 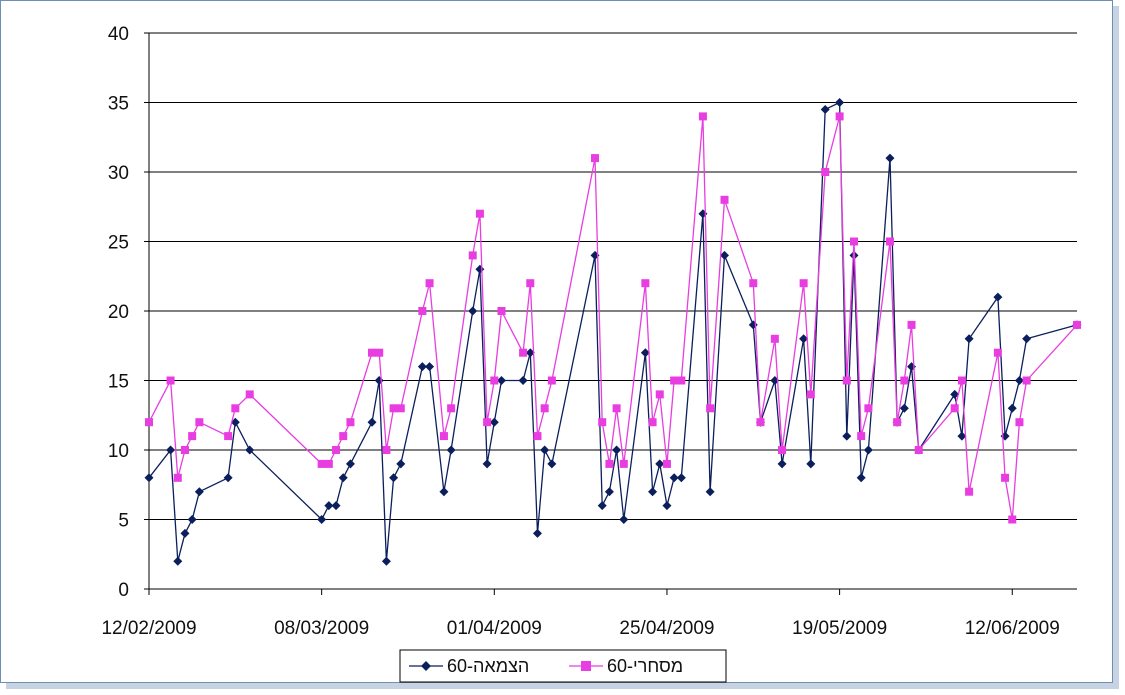 What do you see at coordinates (563, 666) in the screenshot?
I see `legend-box` at bounding box center [563, 666].